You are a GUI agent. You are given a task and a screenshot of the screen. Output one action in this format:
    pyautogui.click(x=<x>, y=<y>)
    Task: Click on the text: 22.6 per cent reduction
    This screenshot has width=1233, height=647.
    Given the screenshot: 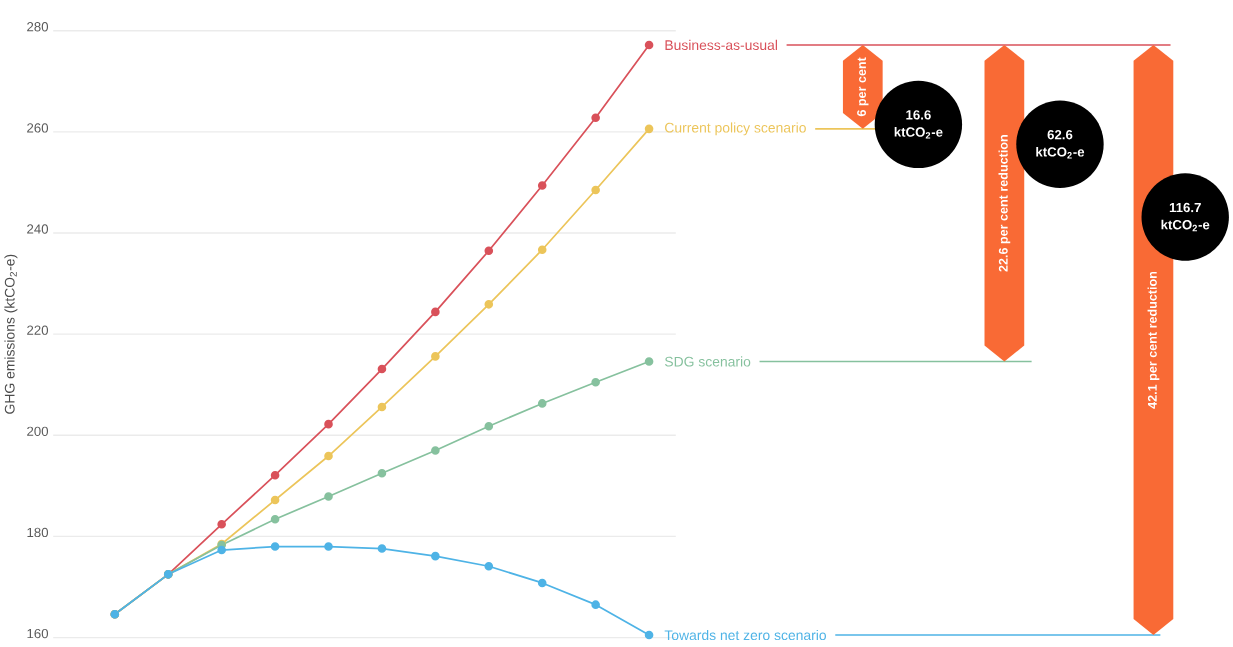 What is the action you would take?
    pyautogui.click(x=1004, y=203)
    